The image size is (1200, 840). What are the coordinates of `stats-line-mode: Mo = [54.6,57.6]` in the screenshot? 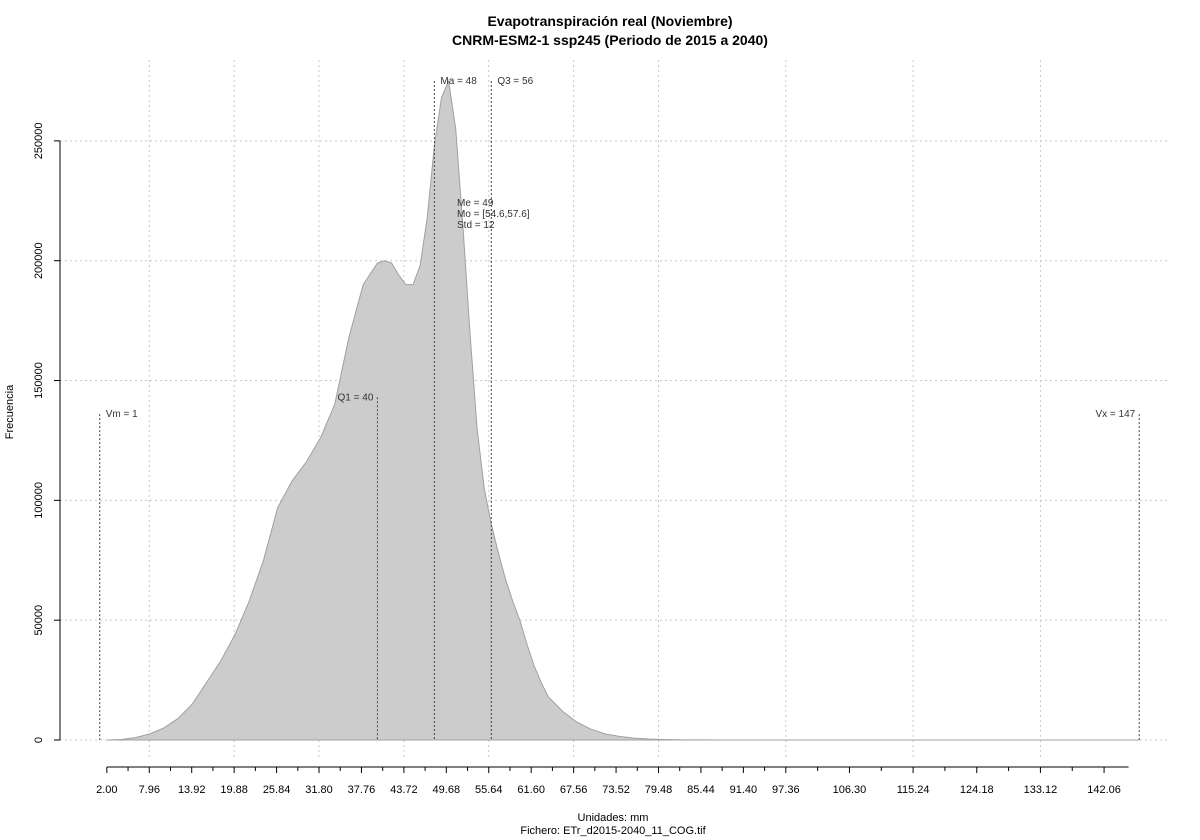 It's located at (493, 214).